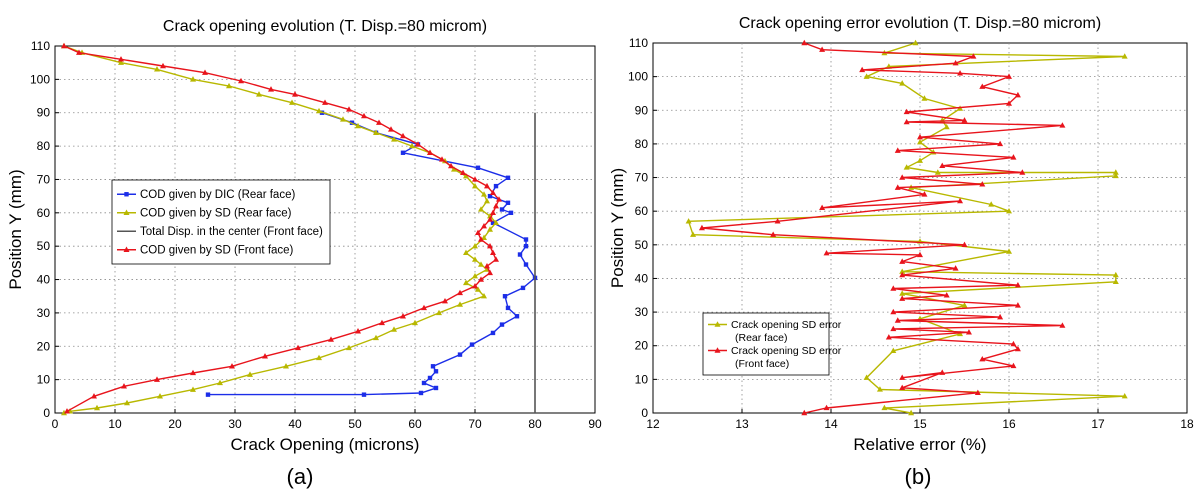 Image resolution: width=1200 pixels, height=494 pixels. What do you see at coordinates (235, 424) in the screenshot?
I see `x-tick-label: 30` at bounding box center [235, 424].